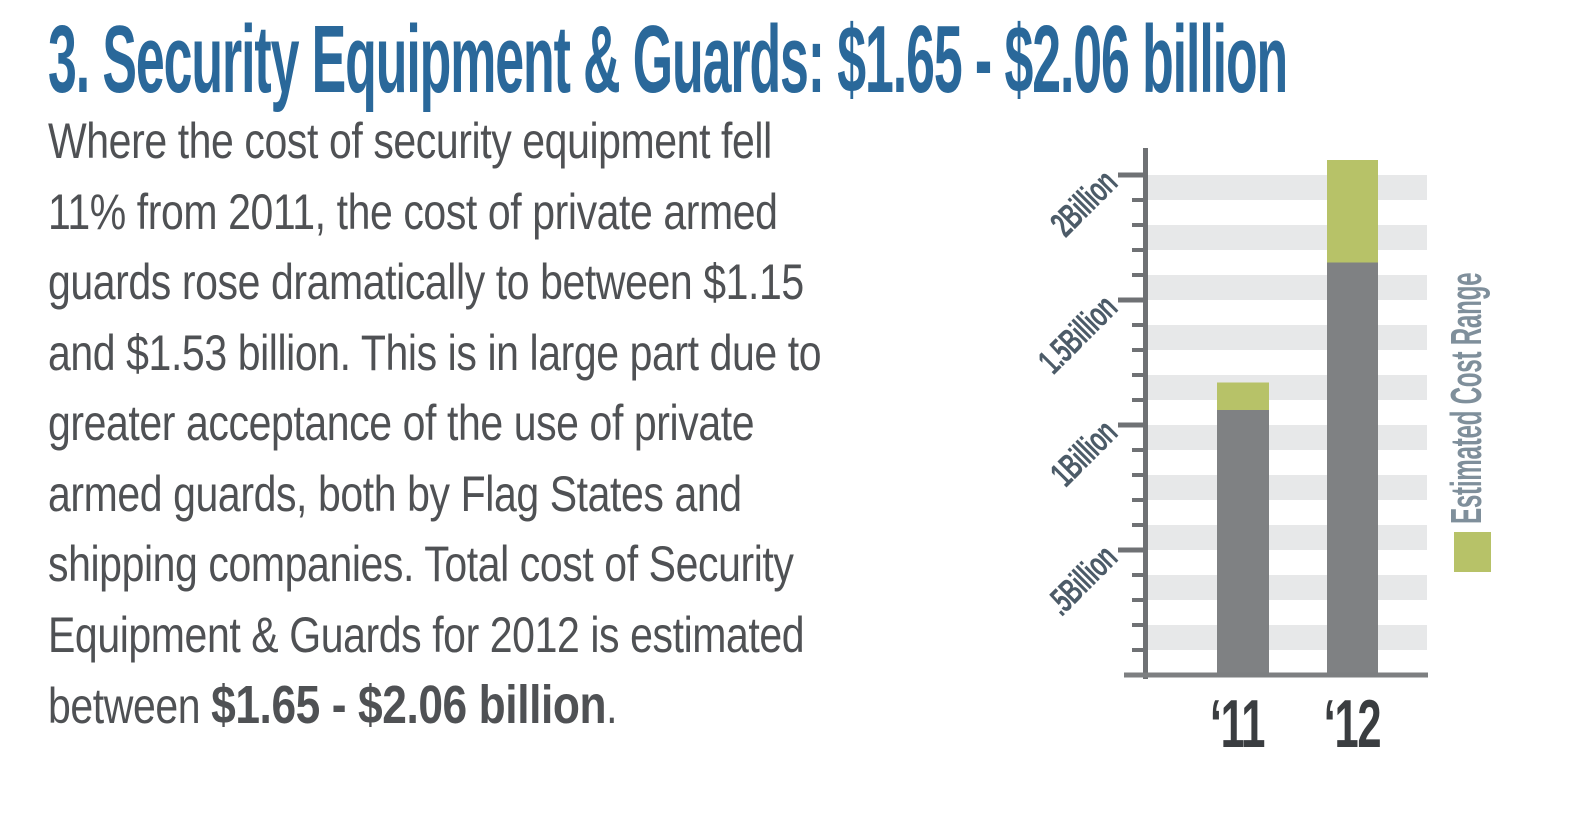 The image size is (1596, 817). What do you see at coordinates (426, 634) in the screenshot?
I see `body-line-8: Equipment & Guards for 2012 is estimated` at bounding box center [426, 634].